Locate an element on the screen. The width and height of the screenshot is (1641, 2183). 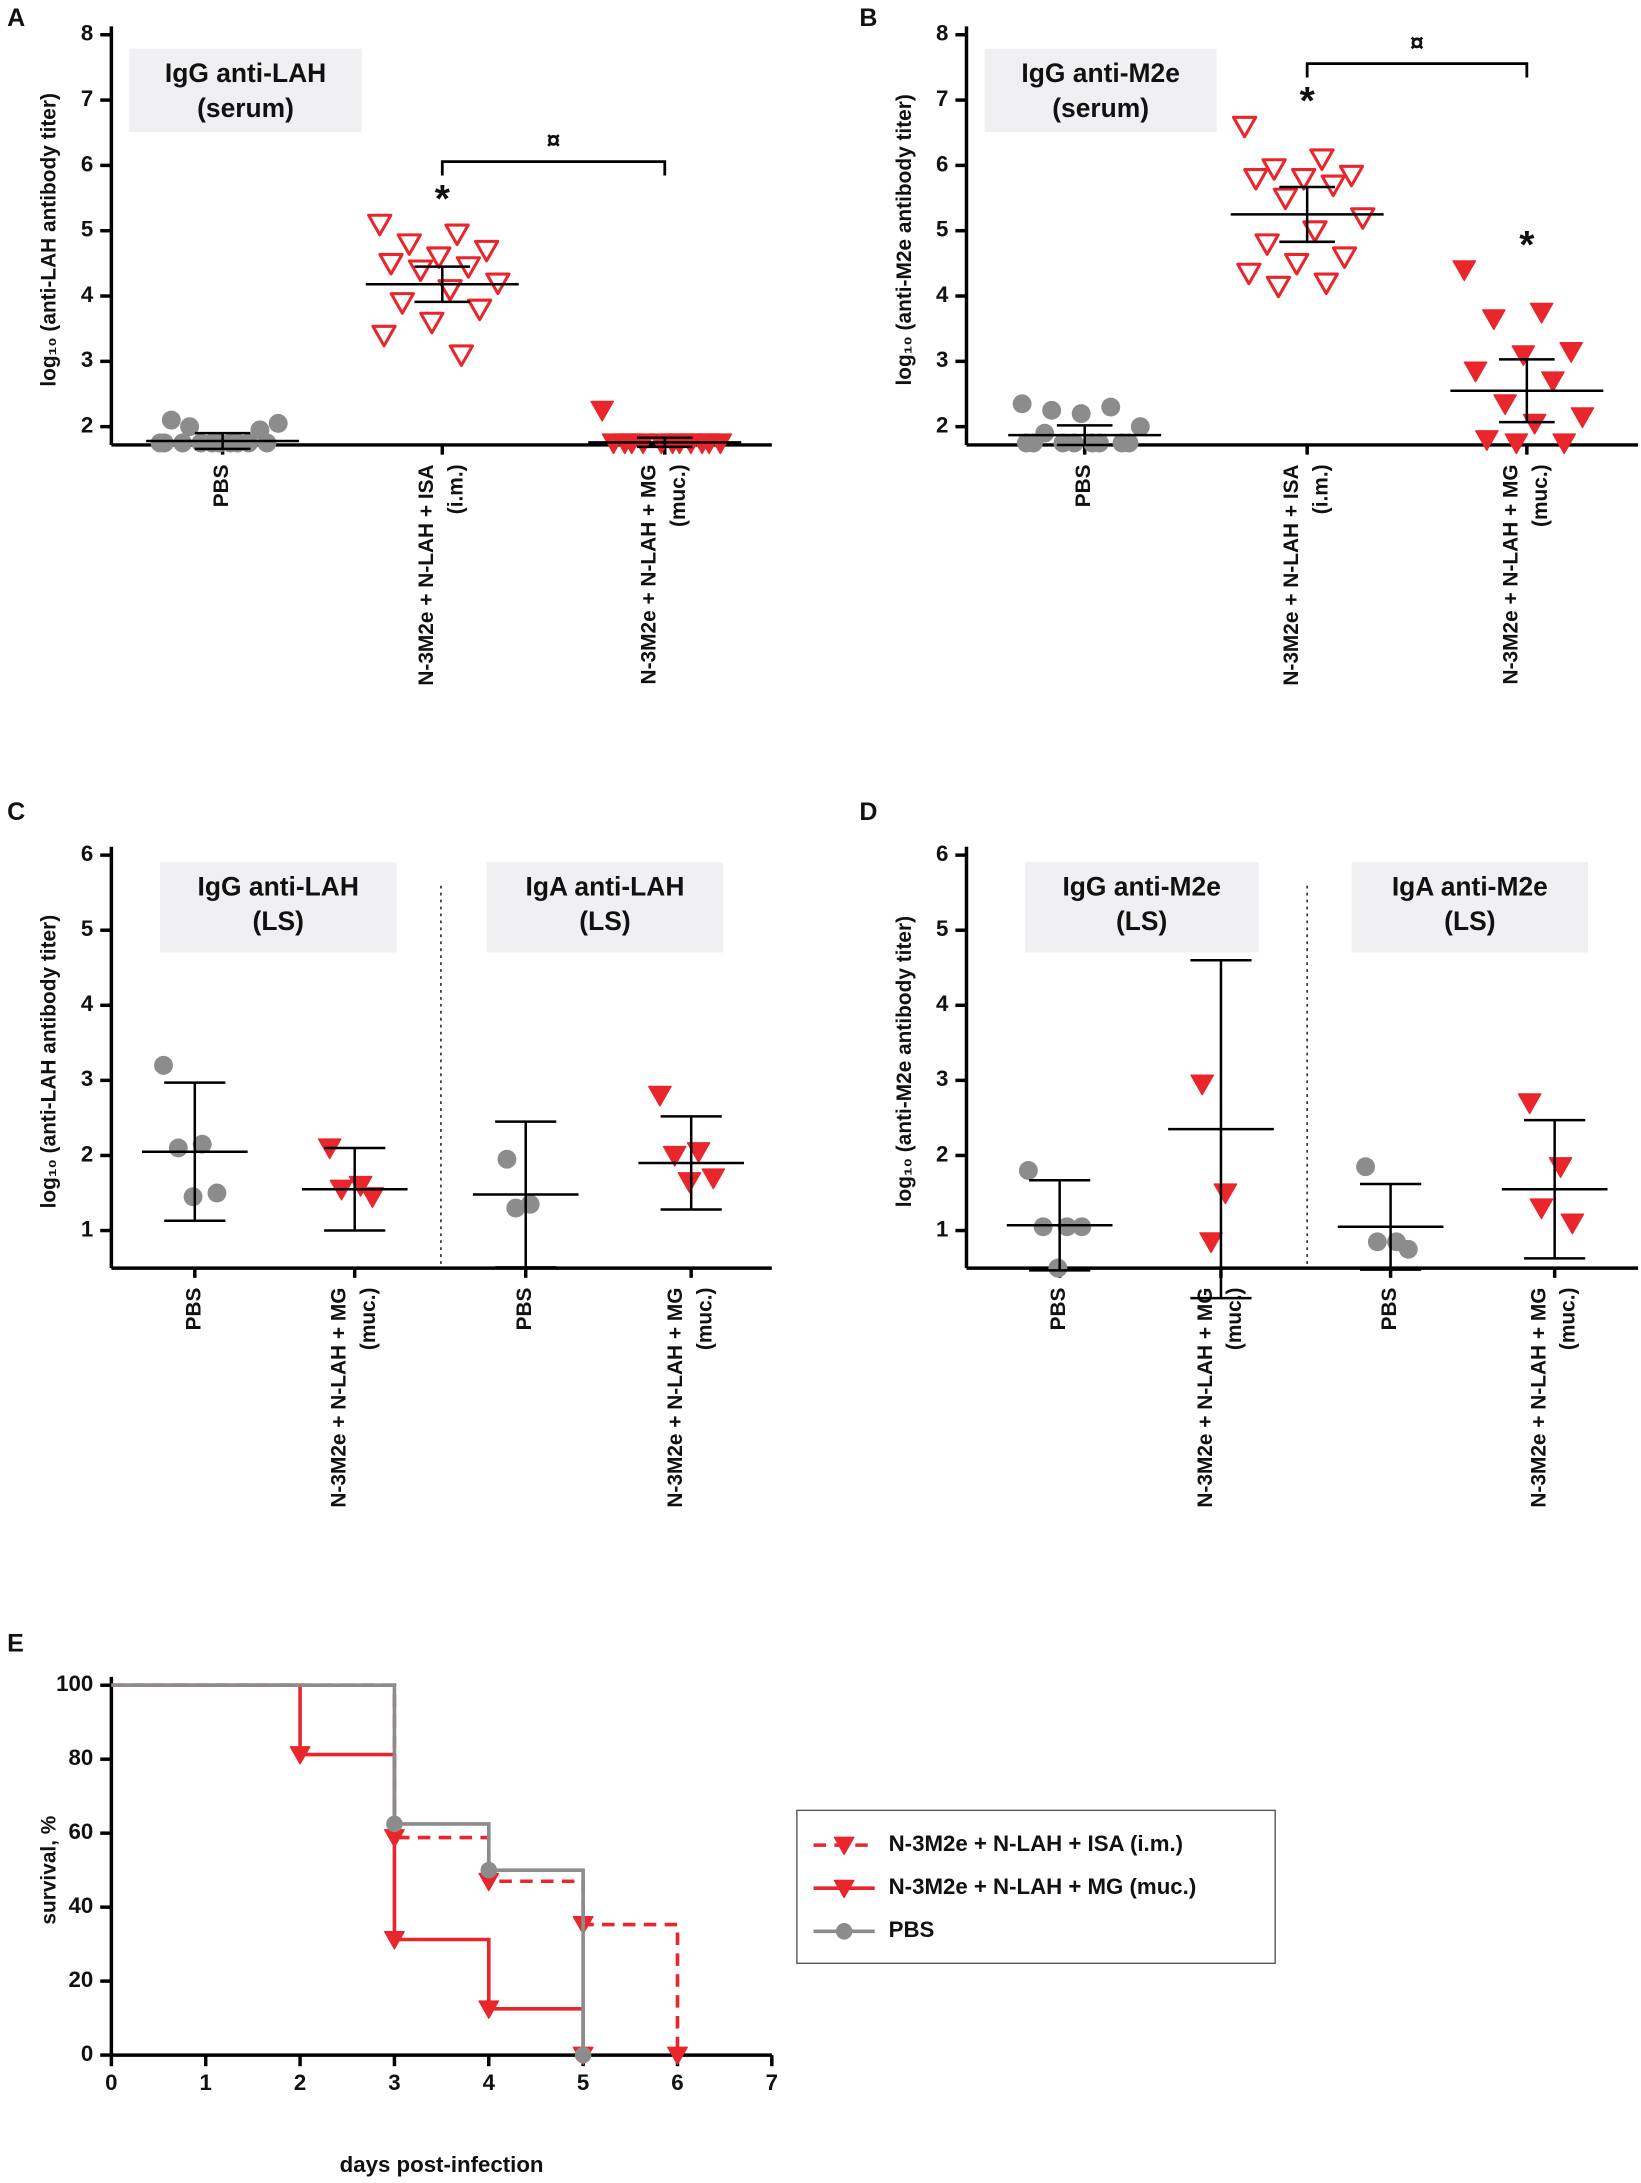
label-box is located at coordinates (245, 90).